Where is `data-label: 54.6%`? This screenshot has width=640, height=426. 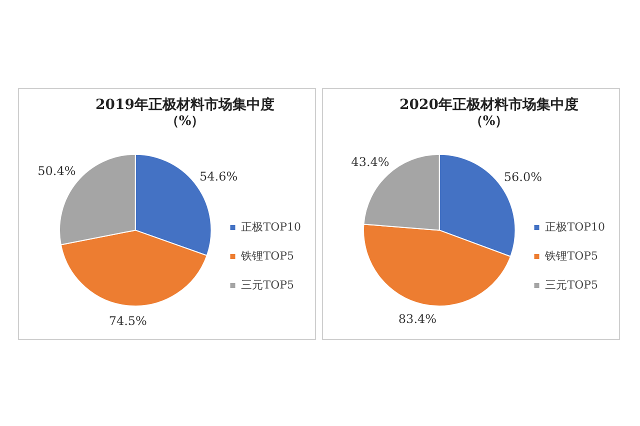 data-label: 54.6% is located at coordinates (219, 176).